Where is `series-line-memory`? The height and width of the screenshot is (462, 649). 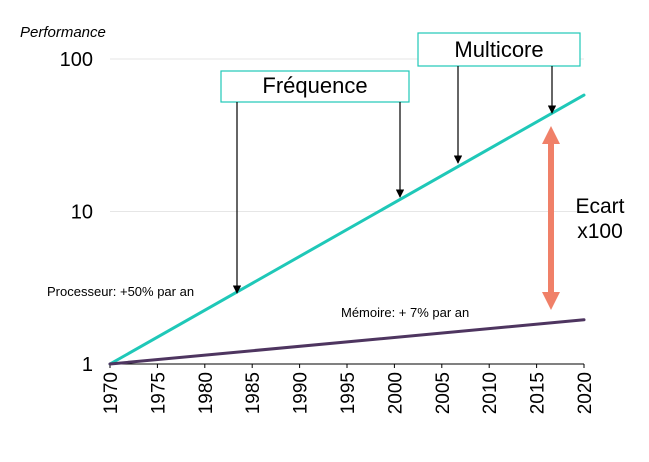
series-line-memory is located at coordinates (347, 342).